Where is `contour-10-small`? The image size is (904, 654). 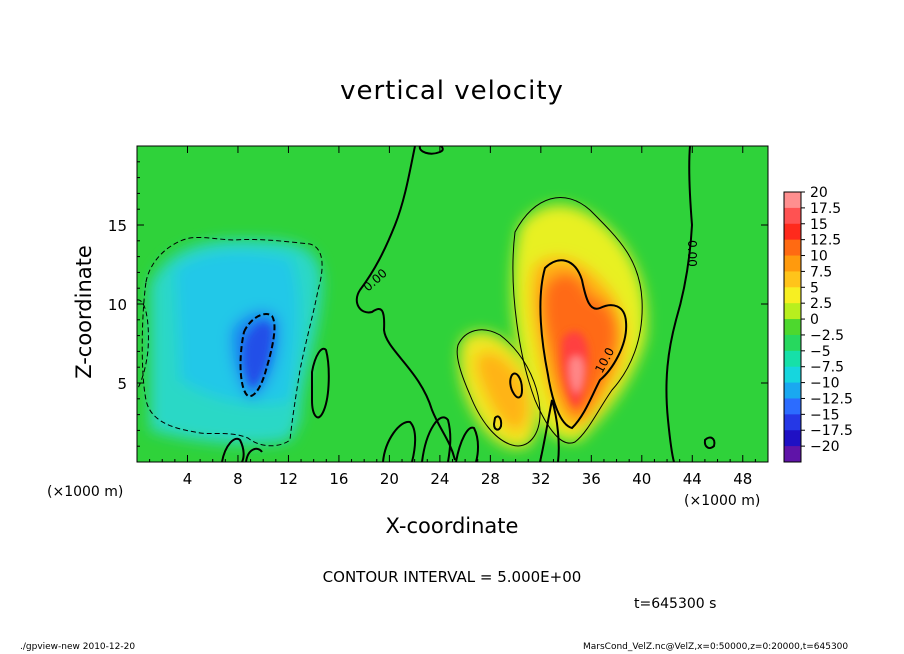 contour-10-small is located at coordinates (497, 423).